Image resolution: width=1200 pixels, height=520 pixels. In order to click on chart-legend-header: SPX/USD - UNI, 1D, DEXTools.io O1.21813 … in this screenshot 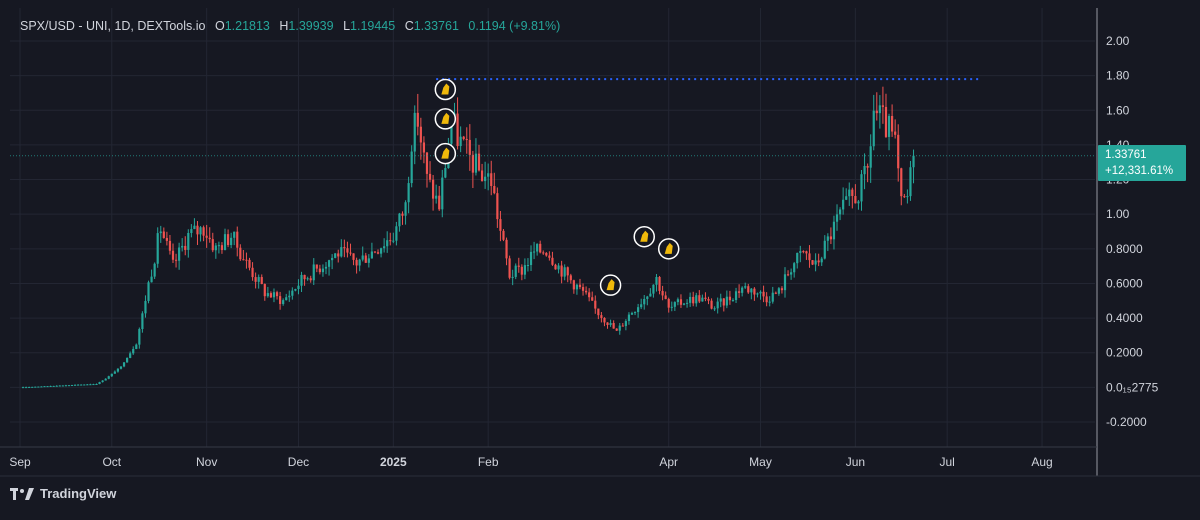, I will do `click(290, 26)`.